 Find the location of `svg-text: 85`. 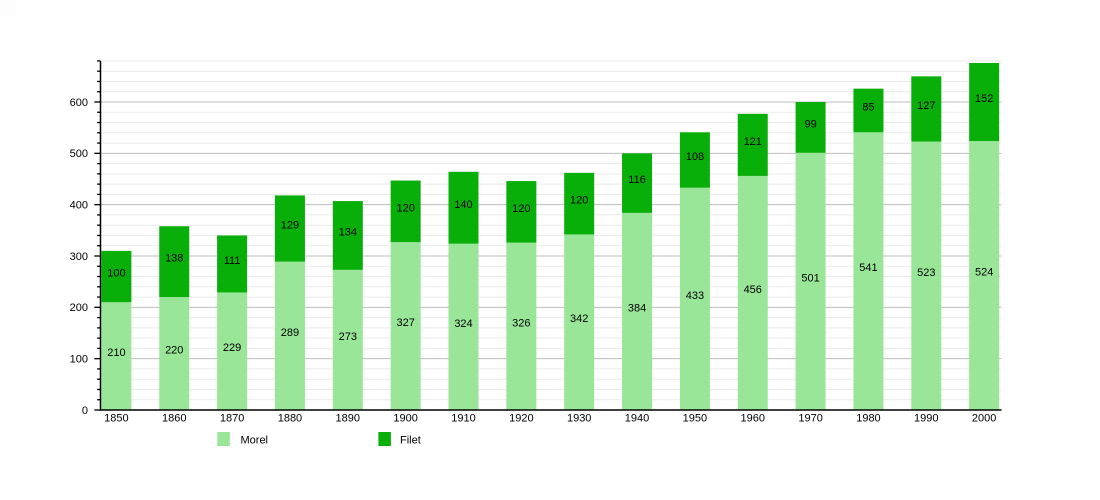

svg-text: 85 is located at coordinates (868, 107).